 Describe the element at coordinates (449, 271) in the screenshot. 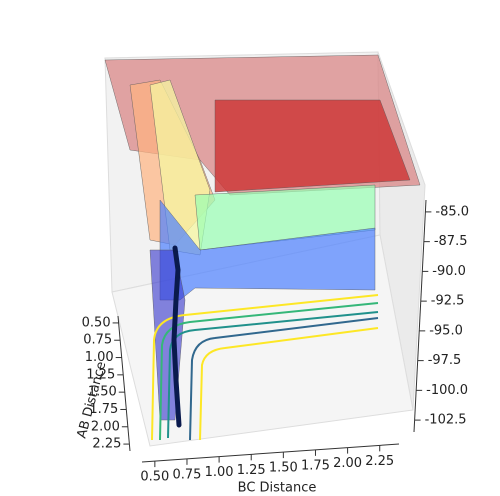

I see `z-tick-label: -90.0` at that location.